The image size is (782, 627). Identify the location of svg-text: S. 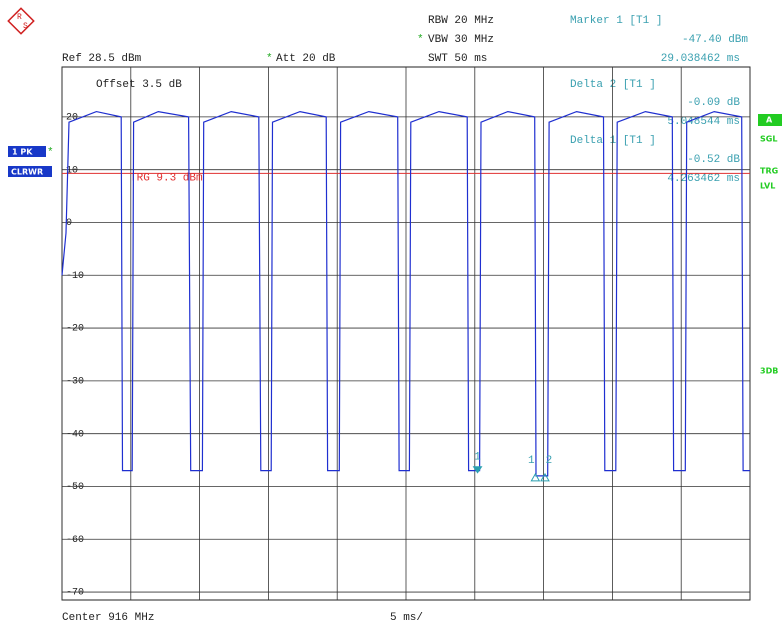
(25, 26).